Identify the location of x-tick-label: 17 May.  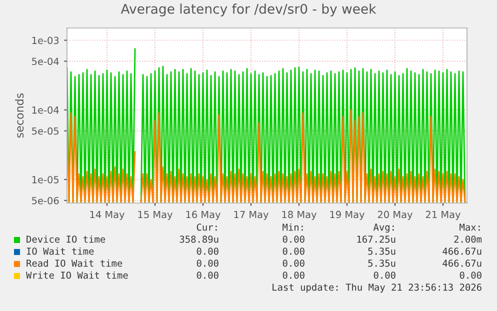
(251, 215).